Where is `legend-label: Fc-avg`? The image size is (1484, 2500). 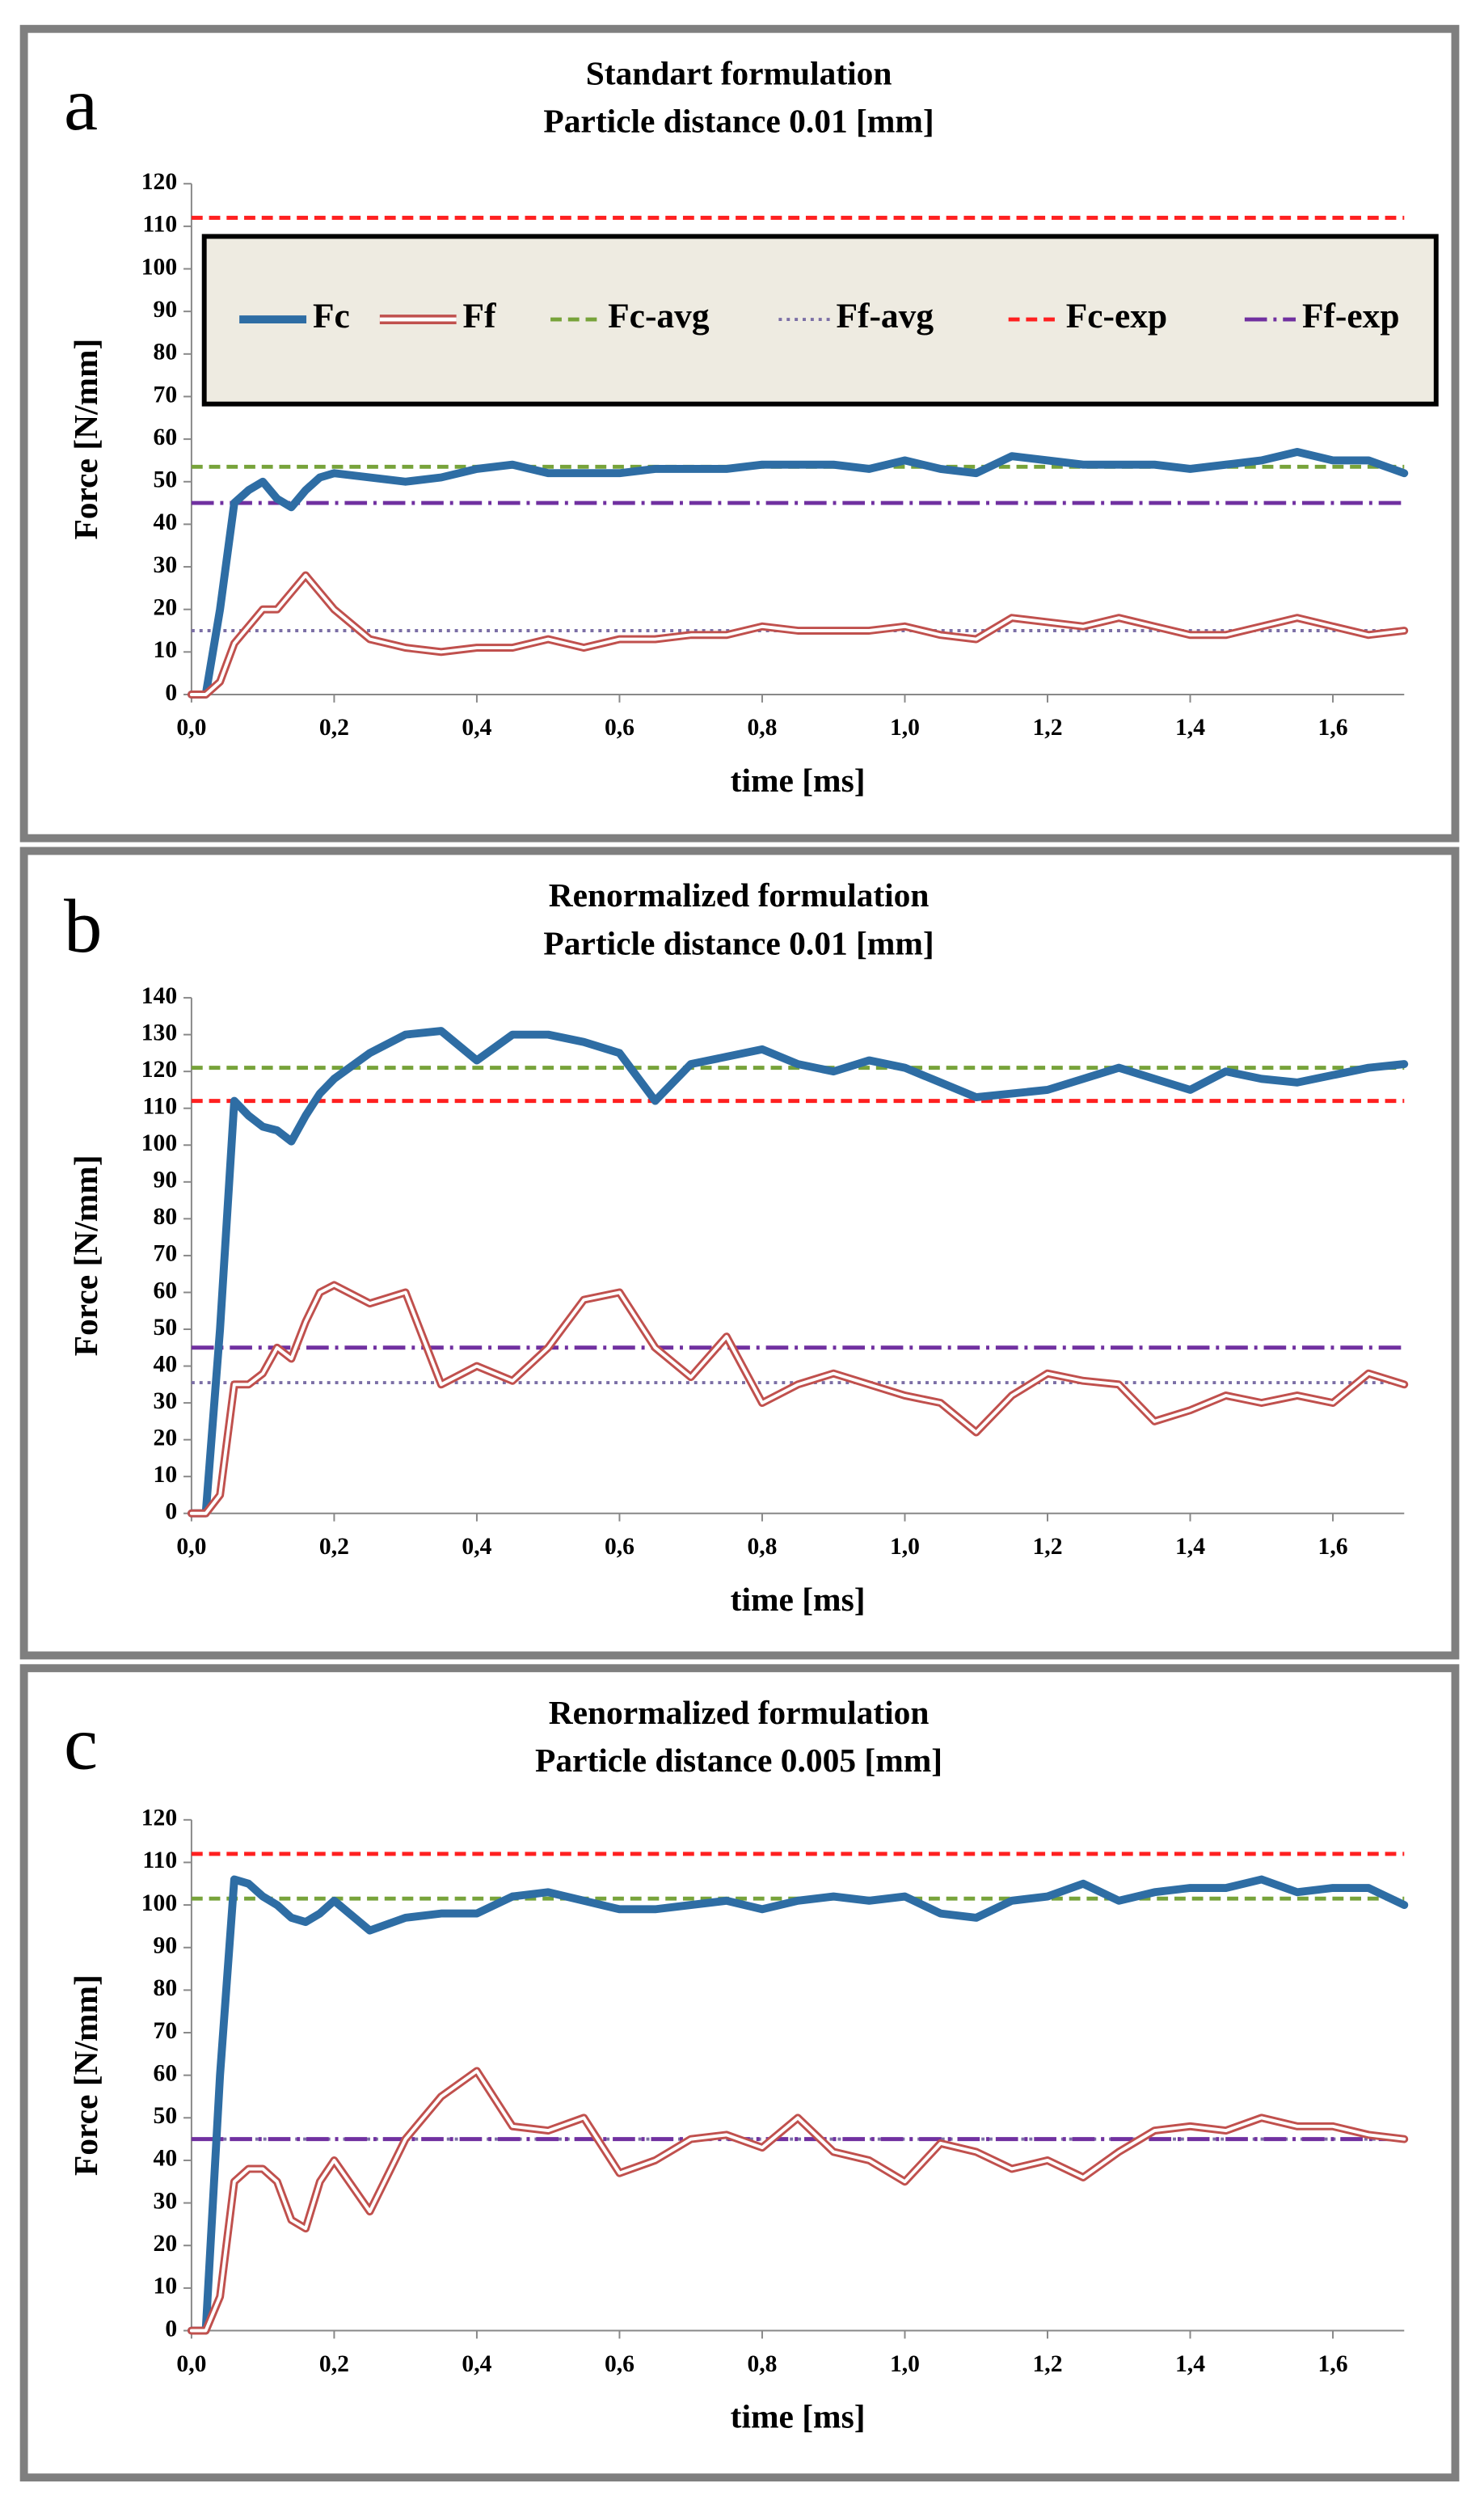
legend-label: Fc-avg is located at coordinates (659, 316).